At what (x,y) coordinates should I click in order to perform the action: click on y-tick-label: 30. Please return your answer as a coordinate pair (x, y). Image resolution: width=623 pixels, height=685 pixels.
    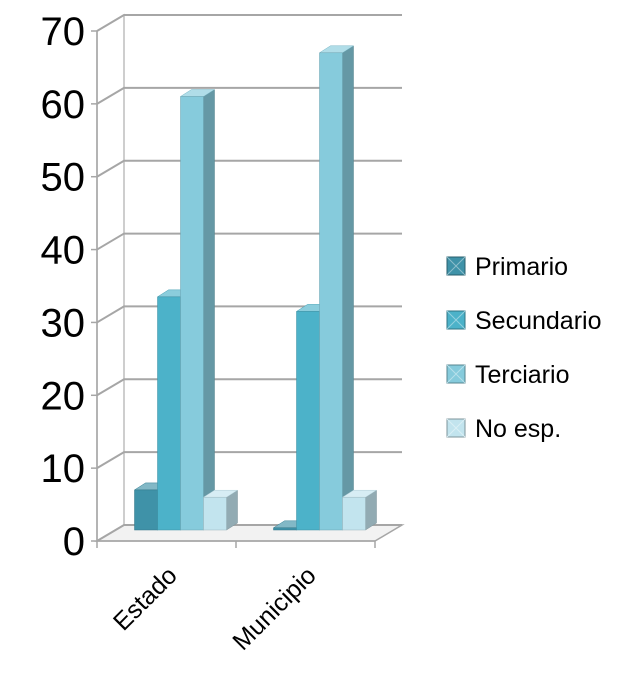
    Looking at the image, I should click on (63, 323).